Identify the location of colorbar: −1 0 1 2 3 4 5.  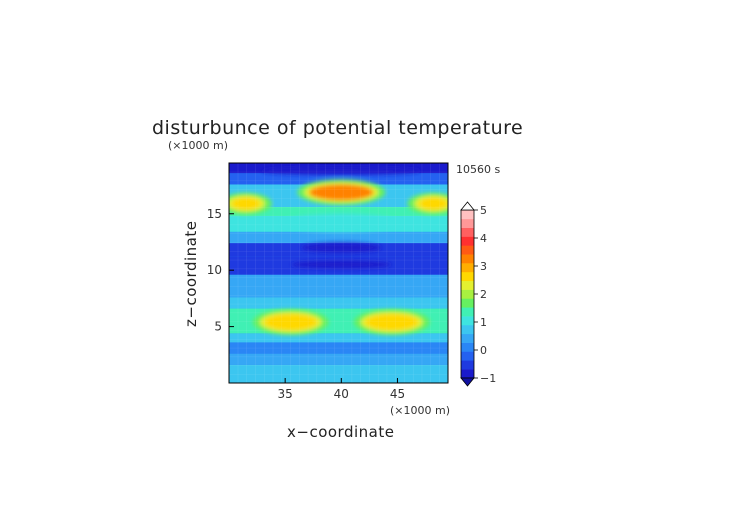
(478, 294).